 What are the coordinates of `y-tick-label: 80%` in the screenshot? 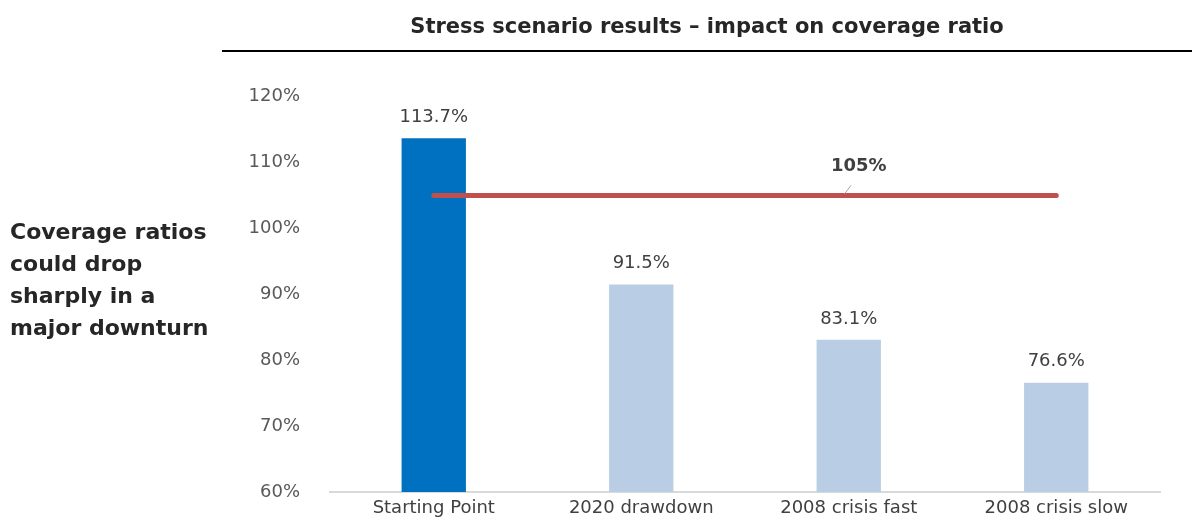 It's located at (279, 358).